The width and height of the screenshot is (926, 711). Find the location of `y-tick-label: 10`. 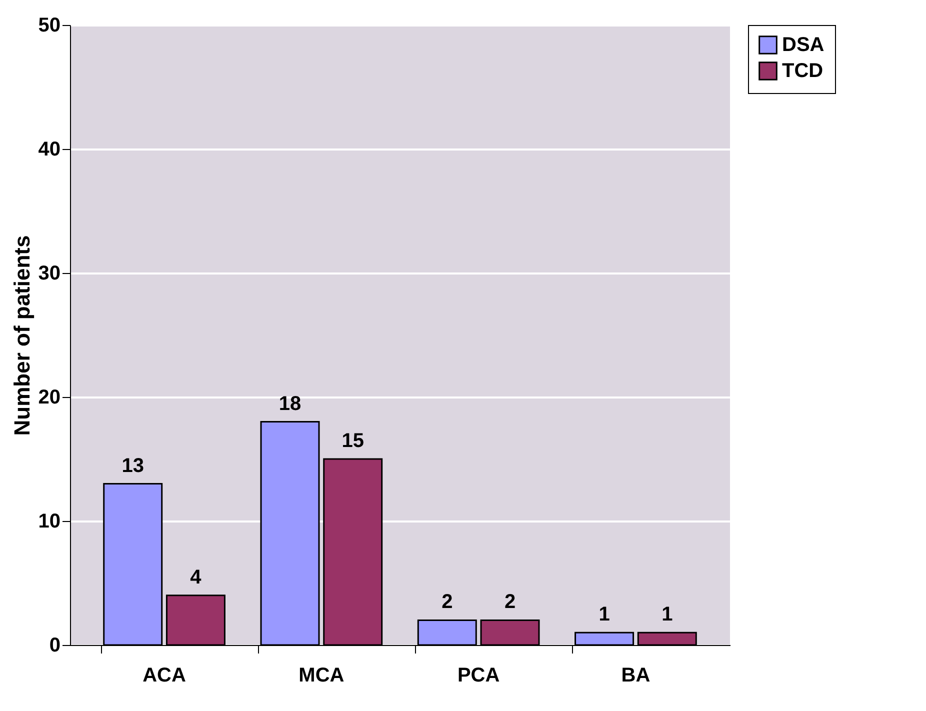

y-tick-label: 10 is located at coordinates (49, 521).